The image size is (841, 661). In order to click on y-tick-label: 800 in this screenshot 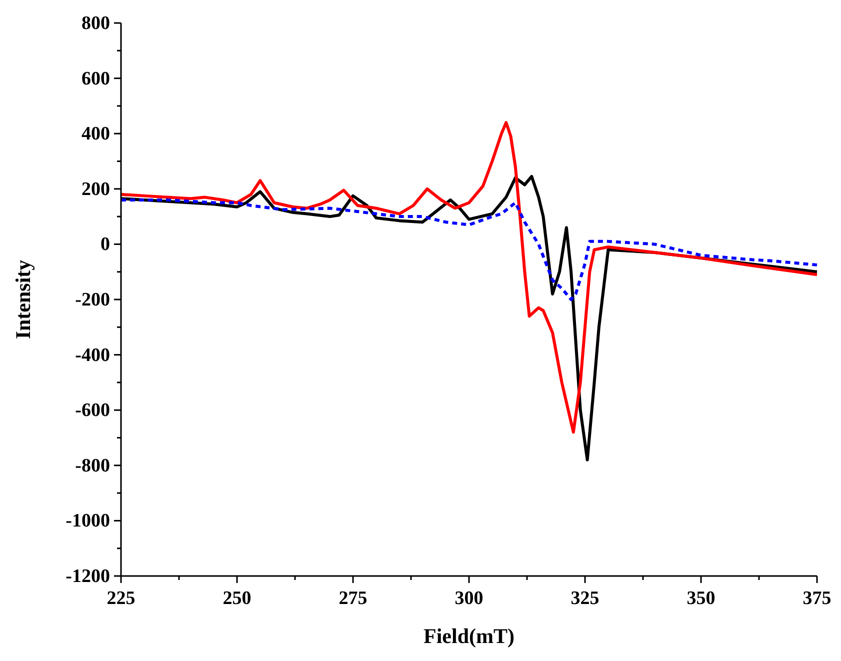, I will do `click(96, 23)`.